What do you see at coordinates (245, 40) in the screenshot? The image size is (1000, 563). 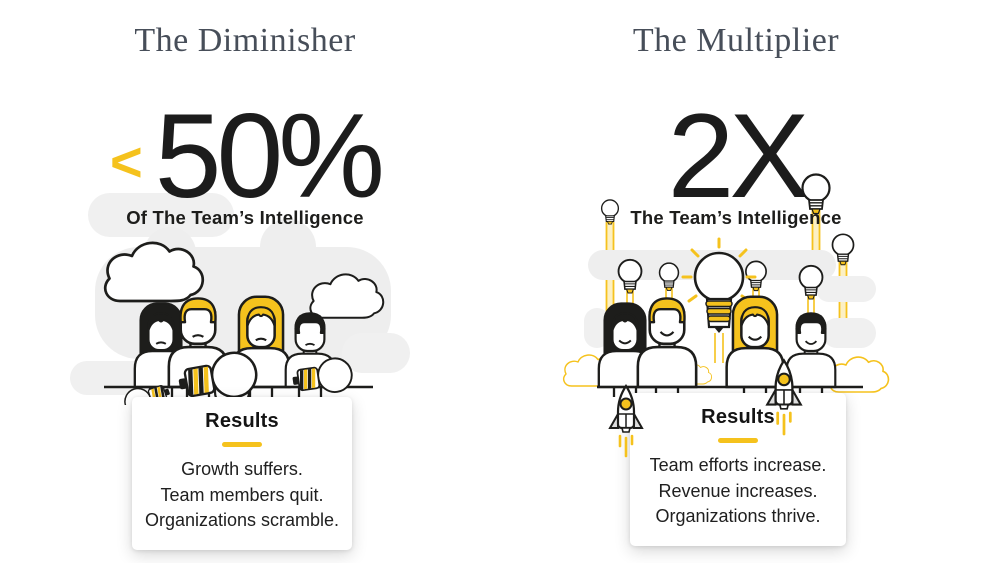 I see `diminisher-title: The Diminisher` at bounding box center [245, 40].